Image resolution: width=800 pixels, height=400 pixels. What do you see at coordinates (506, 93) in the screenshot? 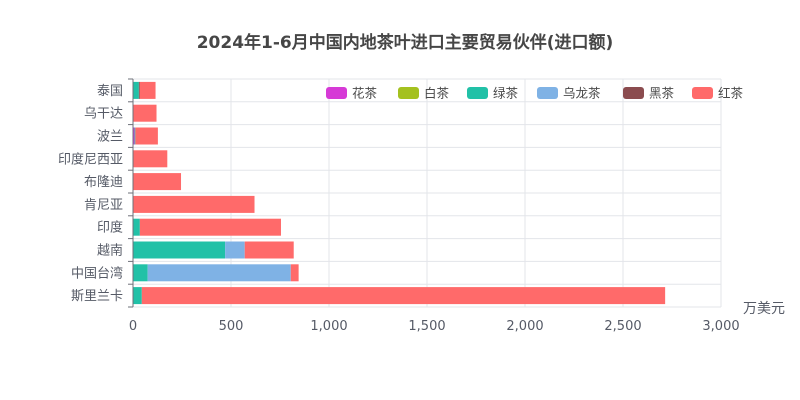
I see `legend-label: 绿茶` at bounding box center [506, 93].